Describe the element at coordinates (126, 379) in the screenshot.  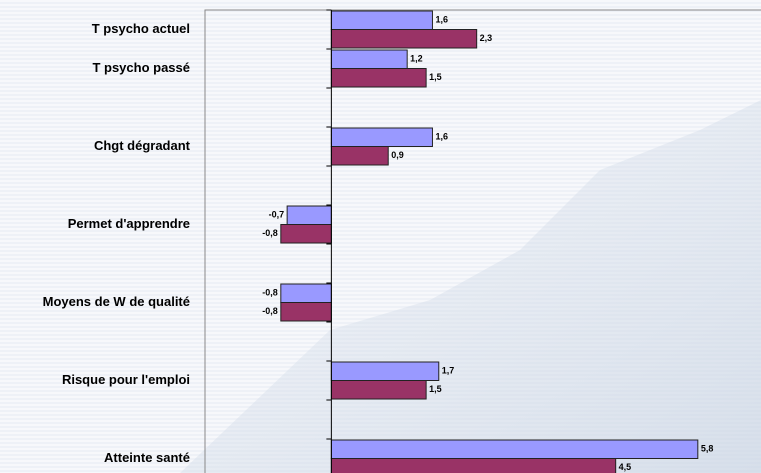
I see `y-tick-label: Risque pour l'emploi` at that location.